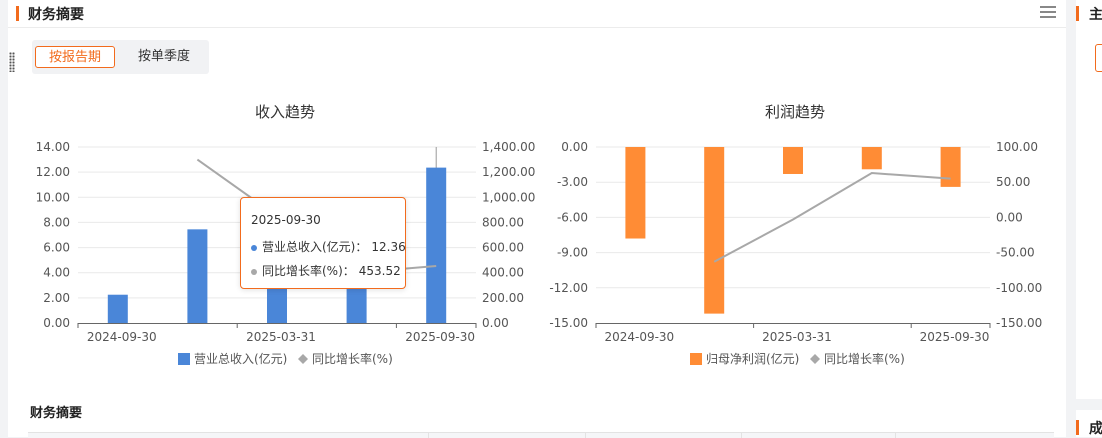 This screenshot has width=1102, height=438. Describe the element at coordinates (508, 147) in the screenshot. I see `right-axis-tick-label: 1,400.00` at that location.